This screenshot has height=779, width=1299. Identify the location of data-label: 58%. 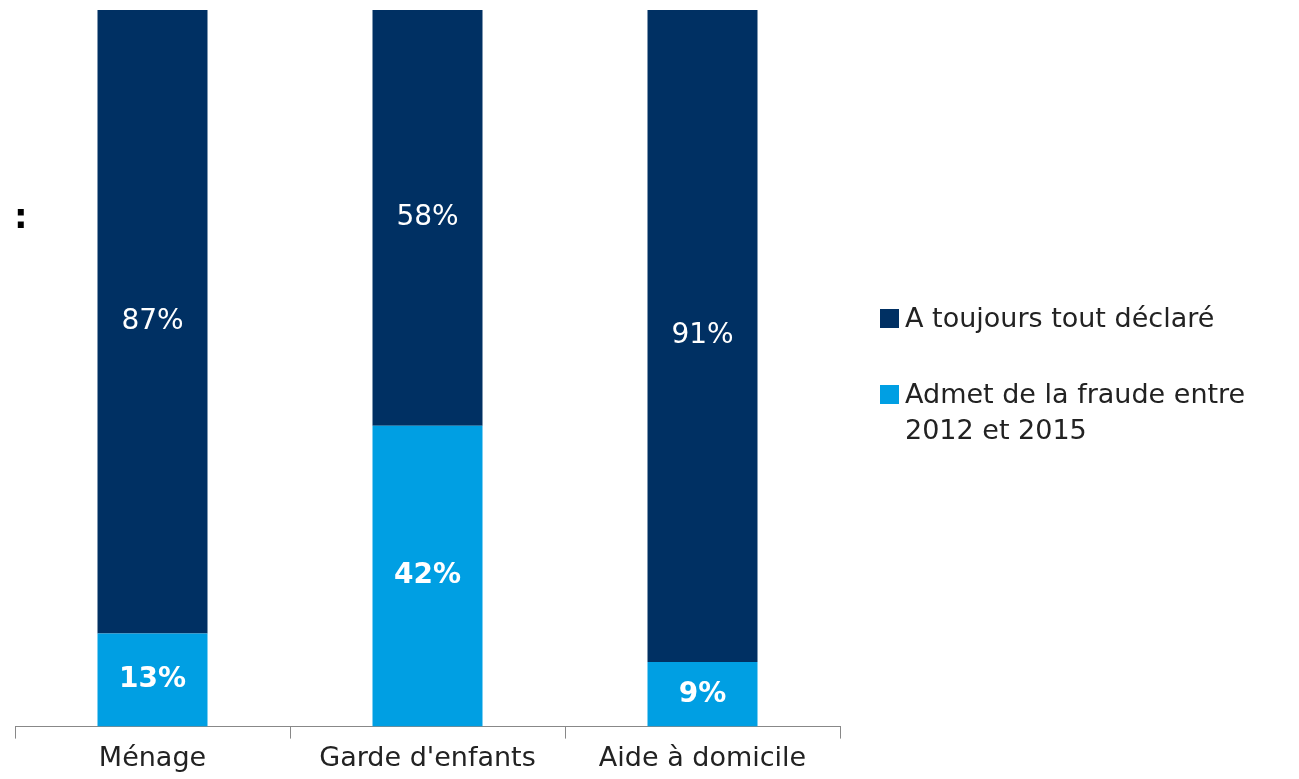
(427, 216).